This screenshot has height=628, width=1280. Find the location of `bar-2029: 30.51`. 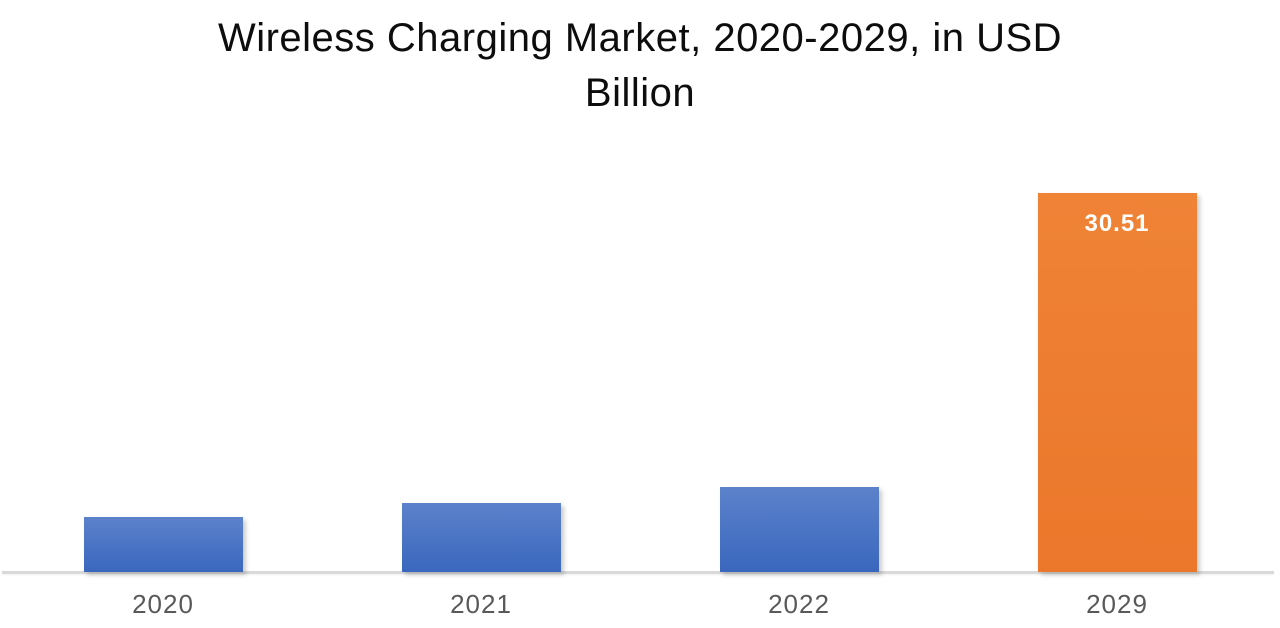

bar-2029: 30.51 is located at coordinates (1117, 382).